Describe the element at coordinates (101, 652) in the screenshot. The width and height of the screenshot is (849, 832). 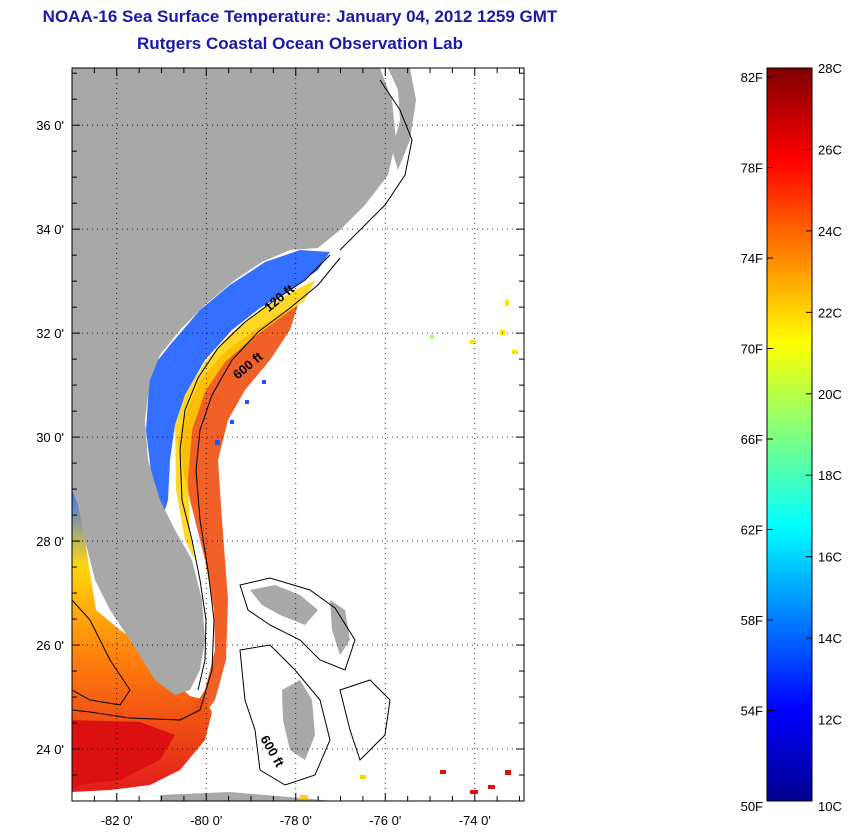
I see `contour-gulf` at that location.